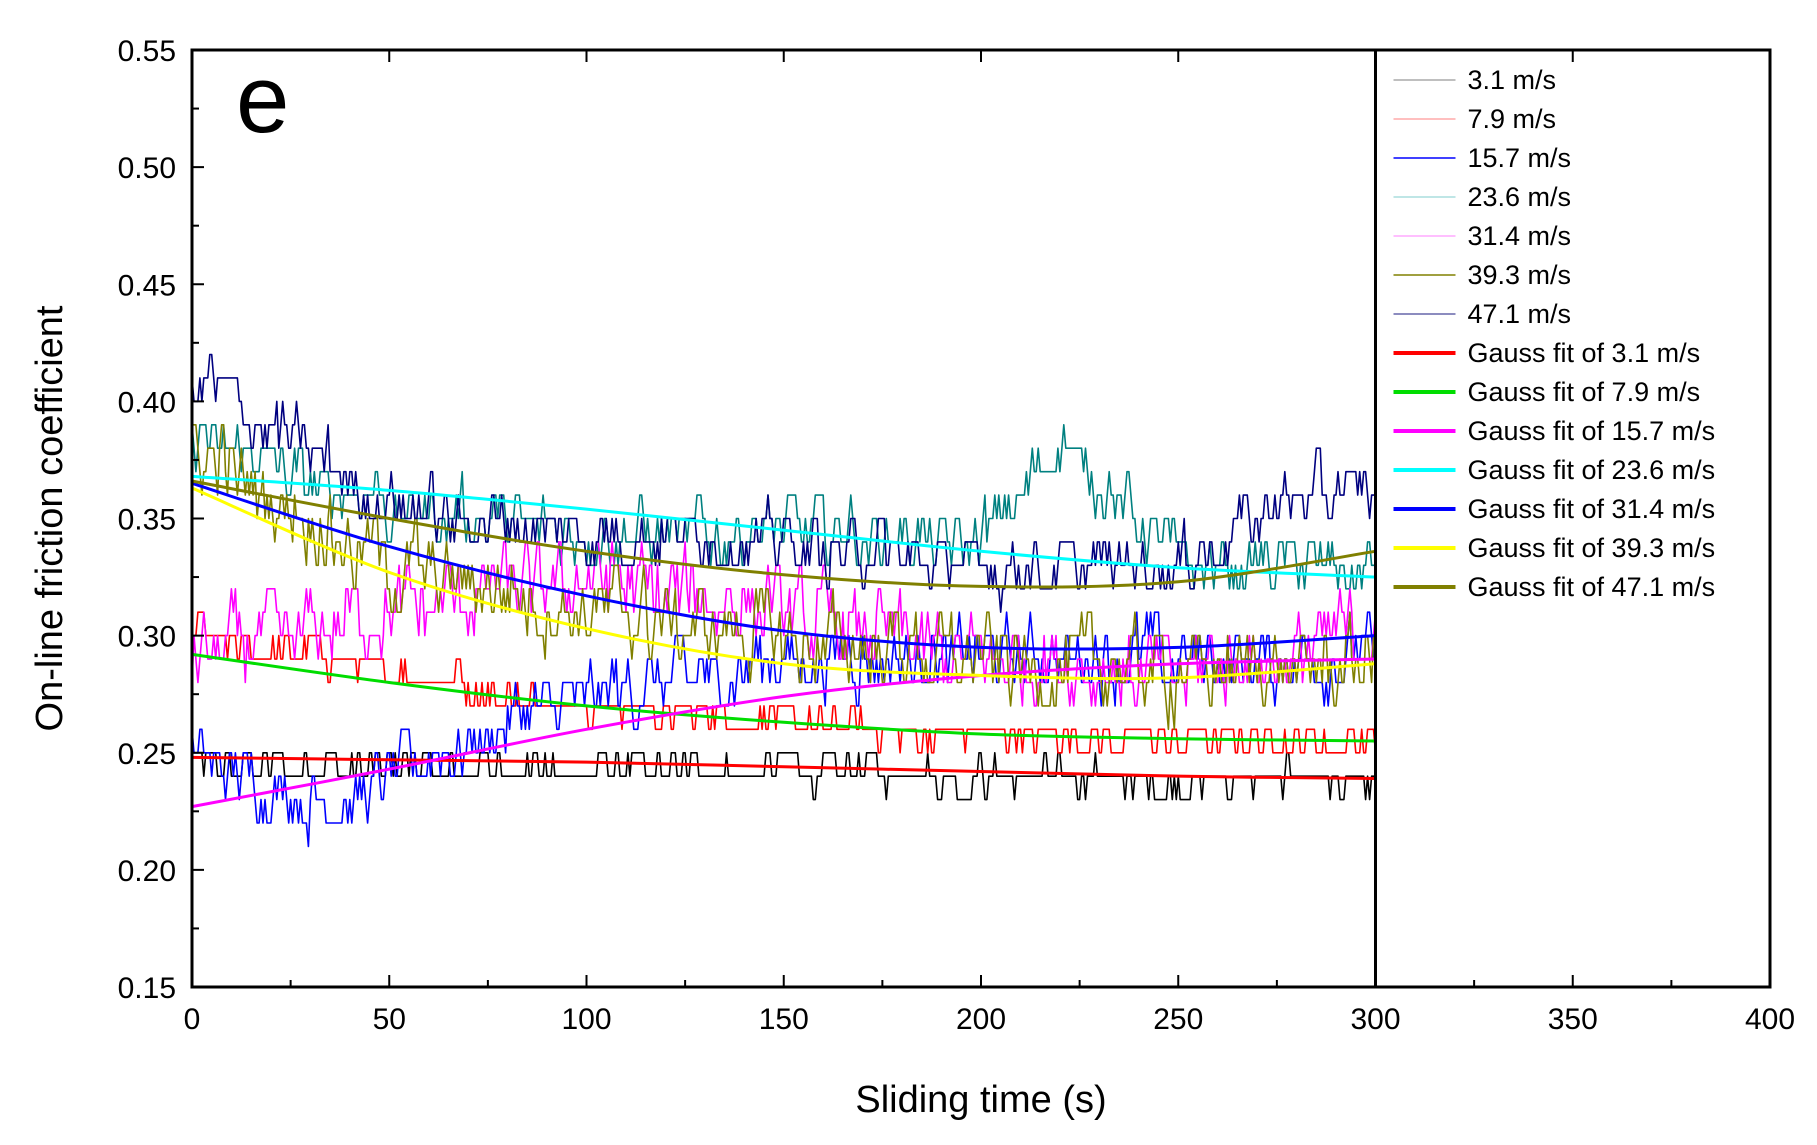 The width and height of the screenshot is (1817, 1145). Describe the element at coordinates (1520, 197) in the screenshot. I see `legend-label: 23.6 m/s` at that location.